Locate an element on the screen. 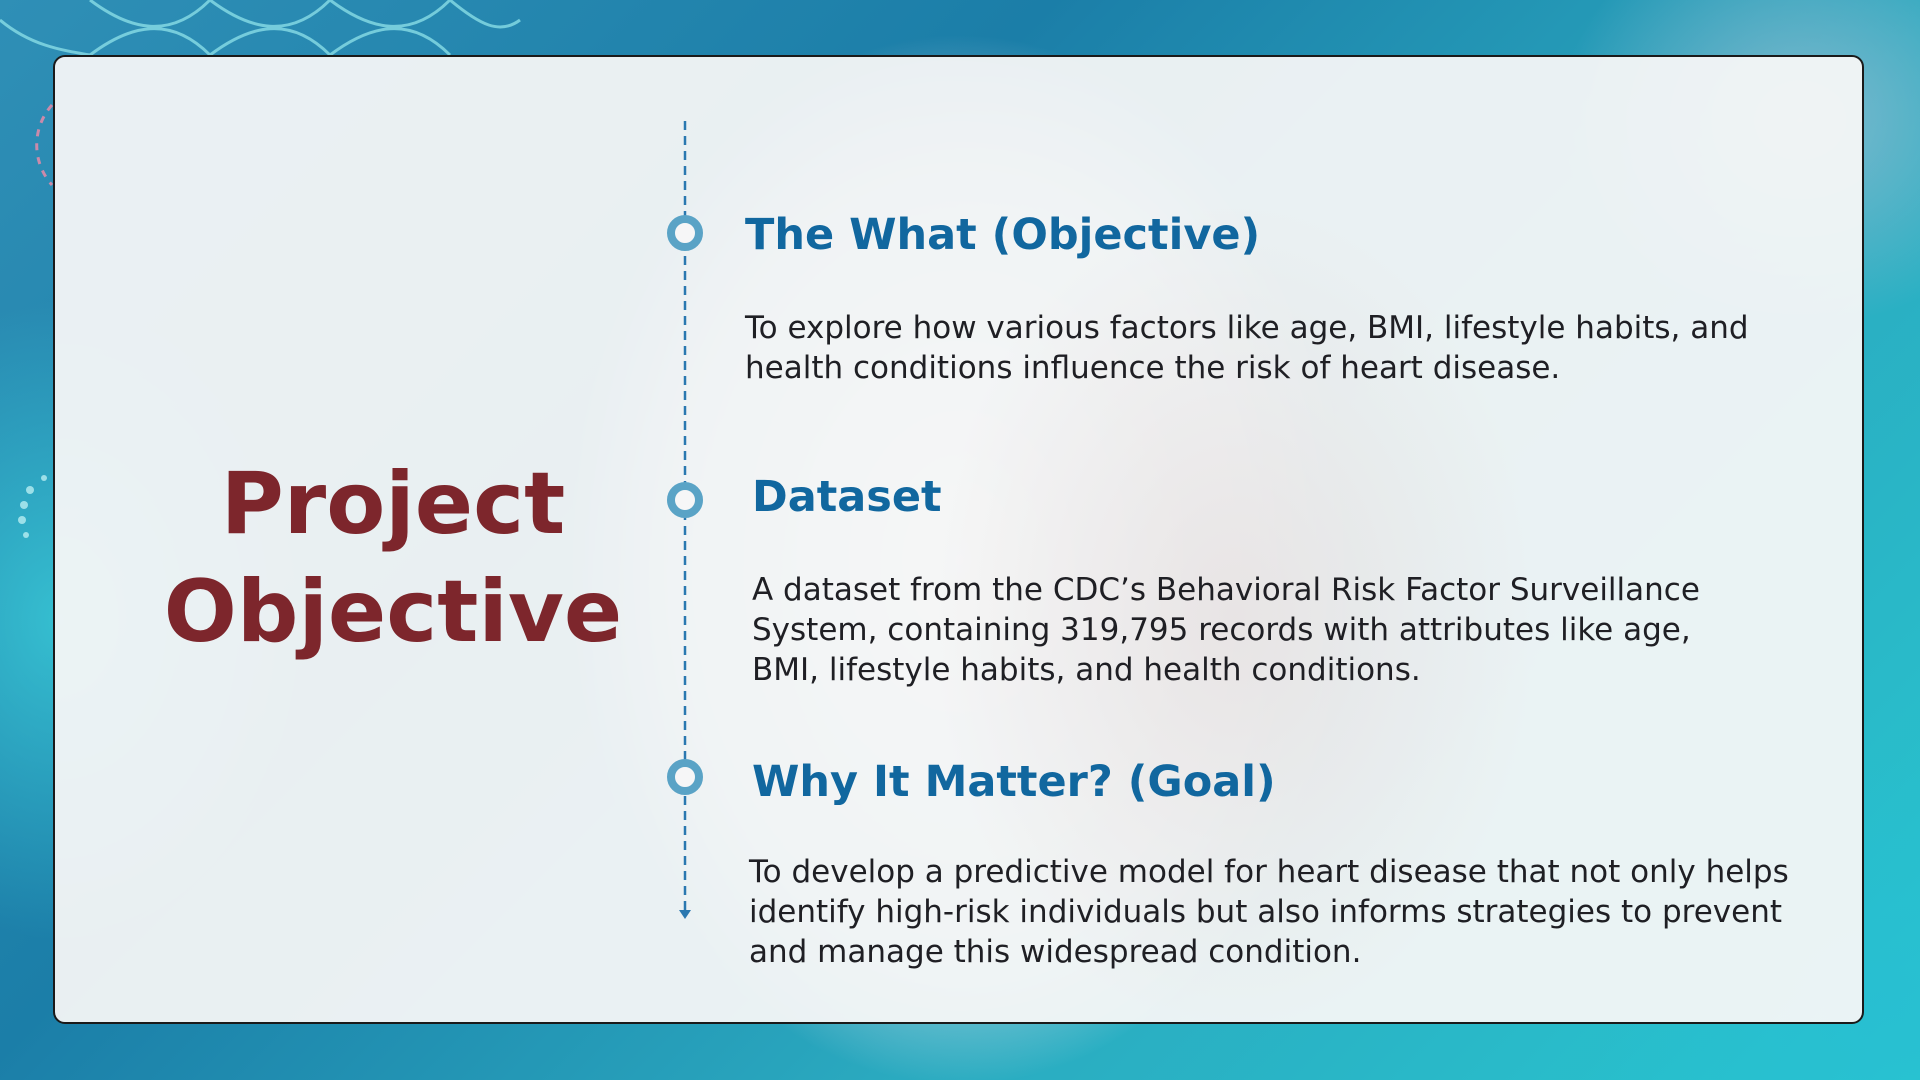 This screenshot has height=1080, width=1920. dashed-arc-decoration is located at coordinates (44, 145).